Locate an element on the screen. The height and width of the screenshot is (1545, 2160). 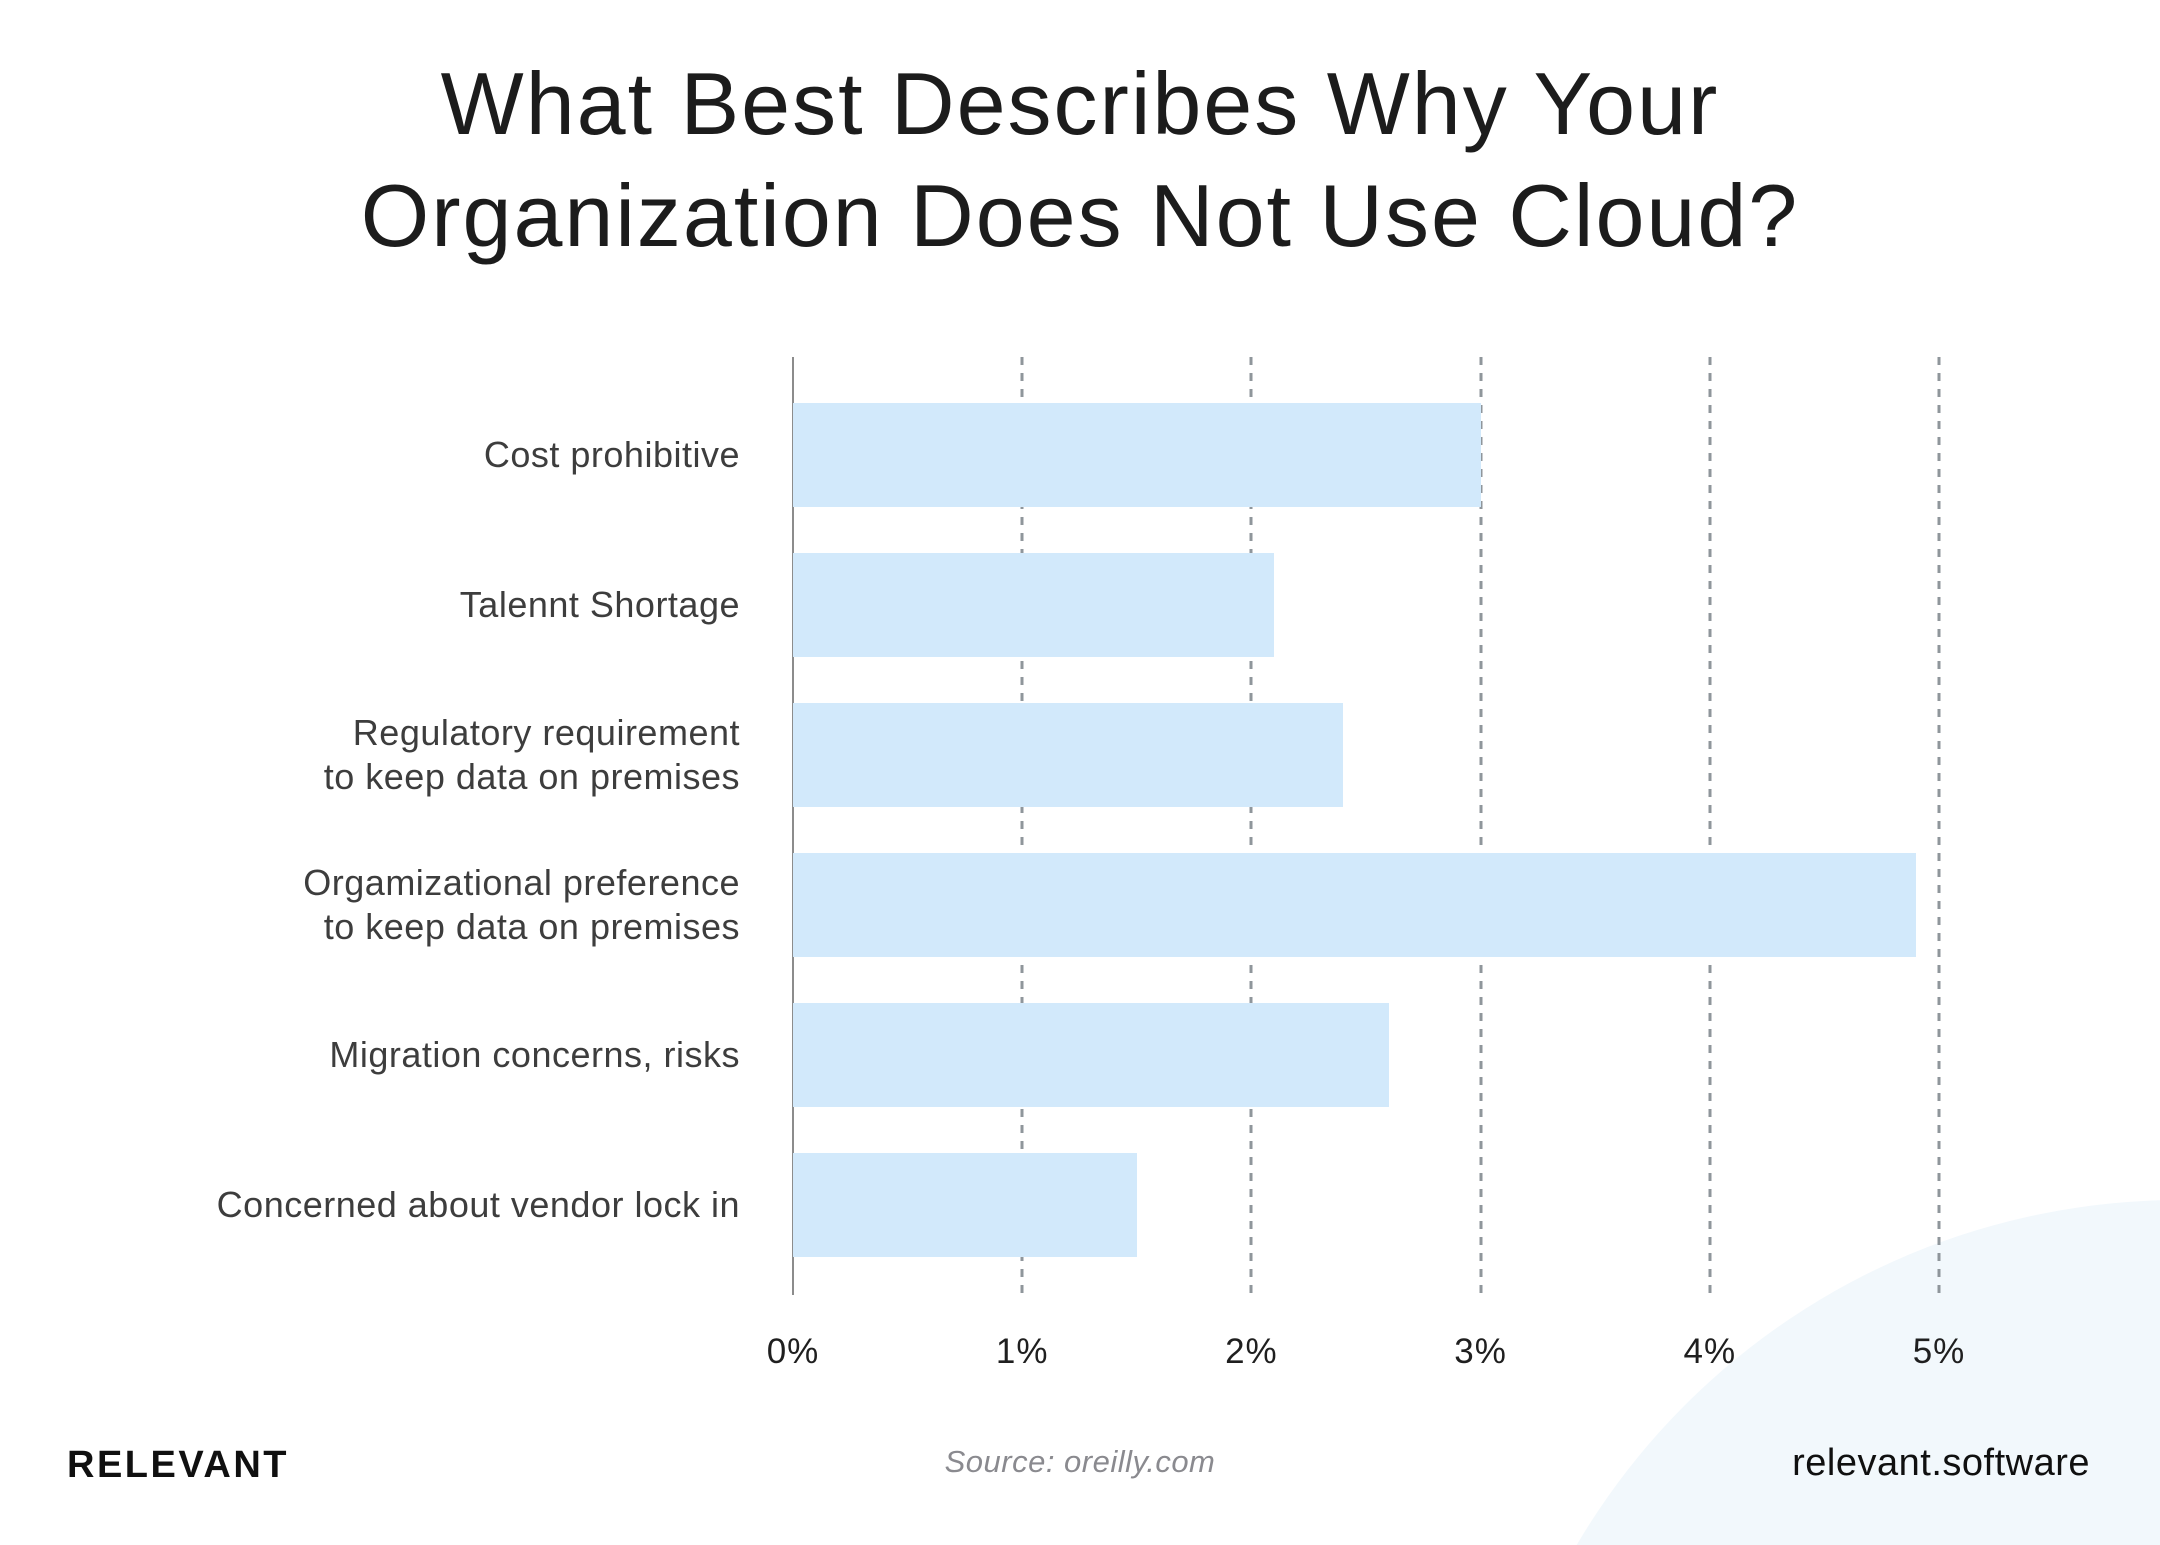
category-label-1: Talennt Shortage is located at coordinates (599, 604).